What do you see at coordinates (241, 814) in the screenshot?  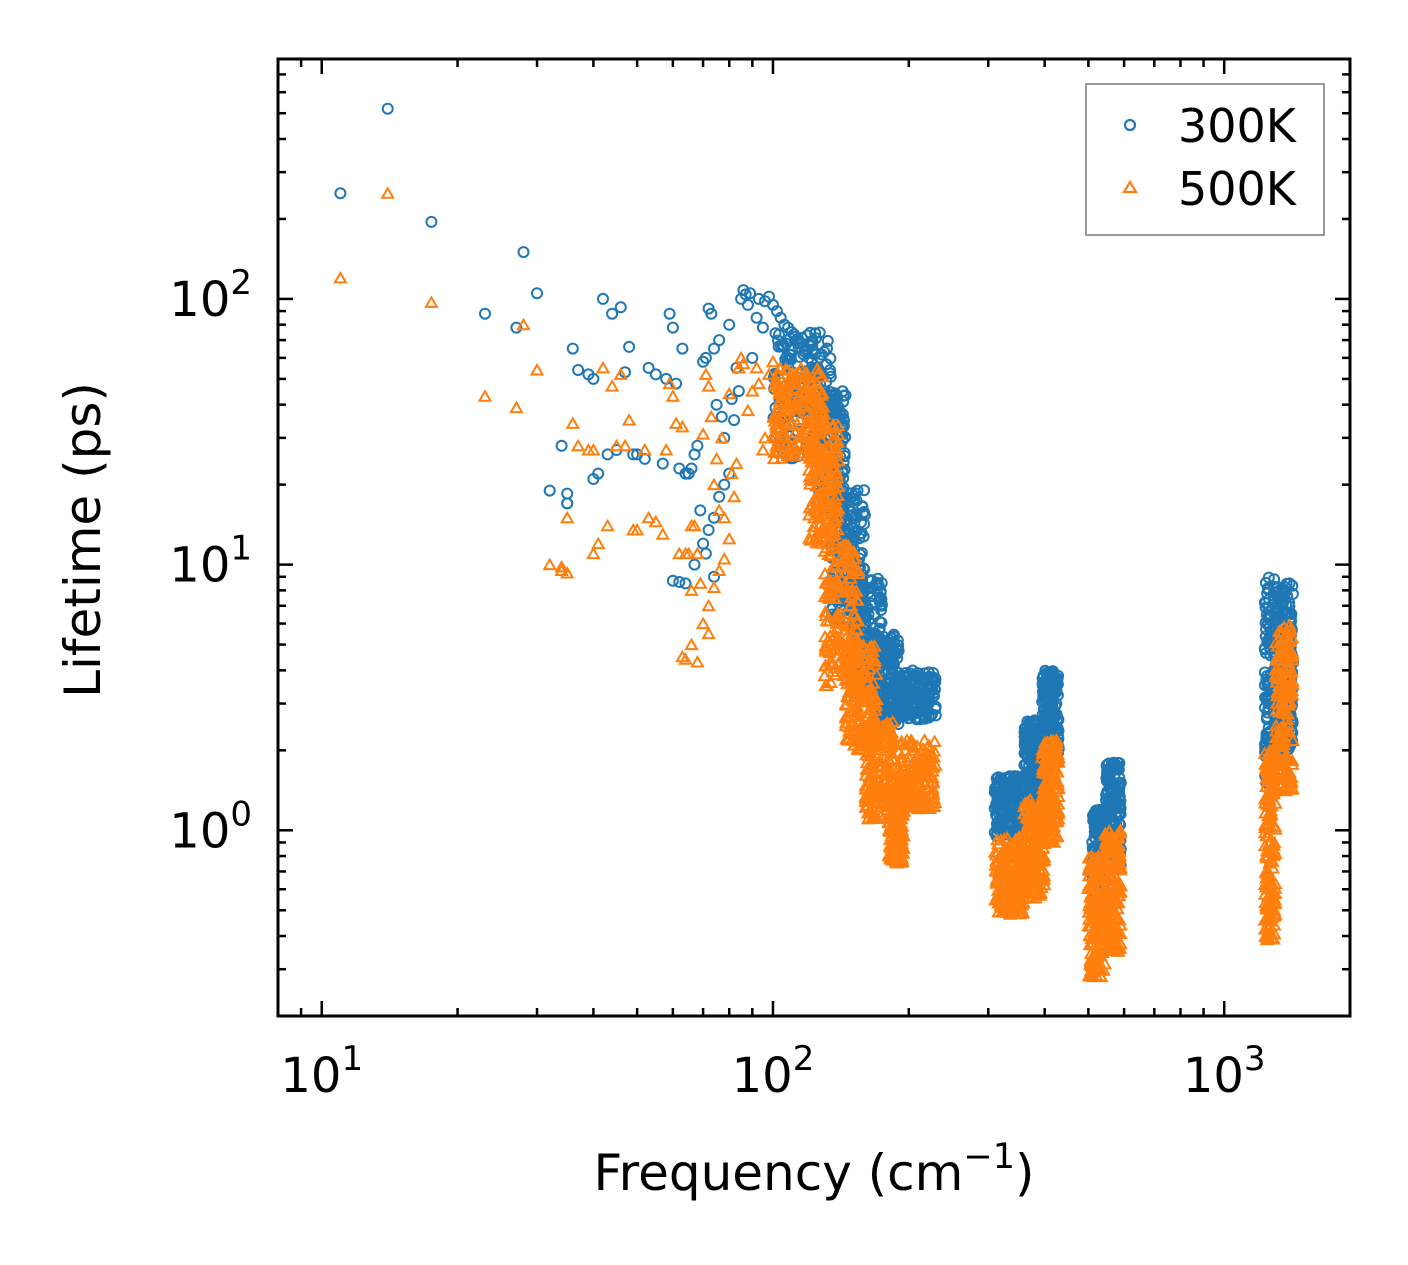 I see `y-tick-label-exponent: 0` at bounding box center [241, 814].